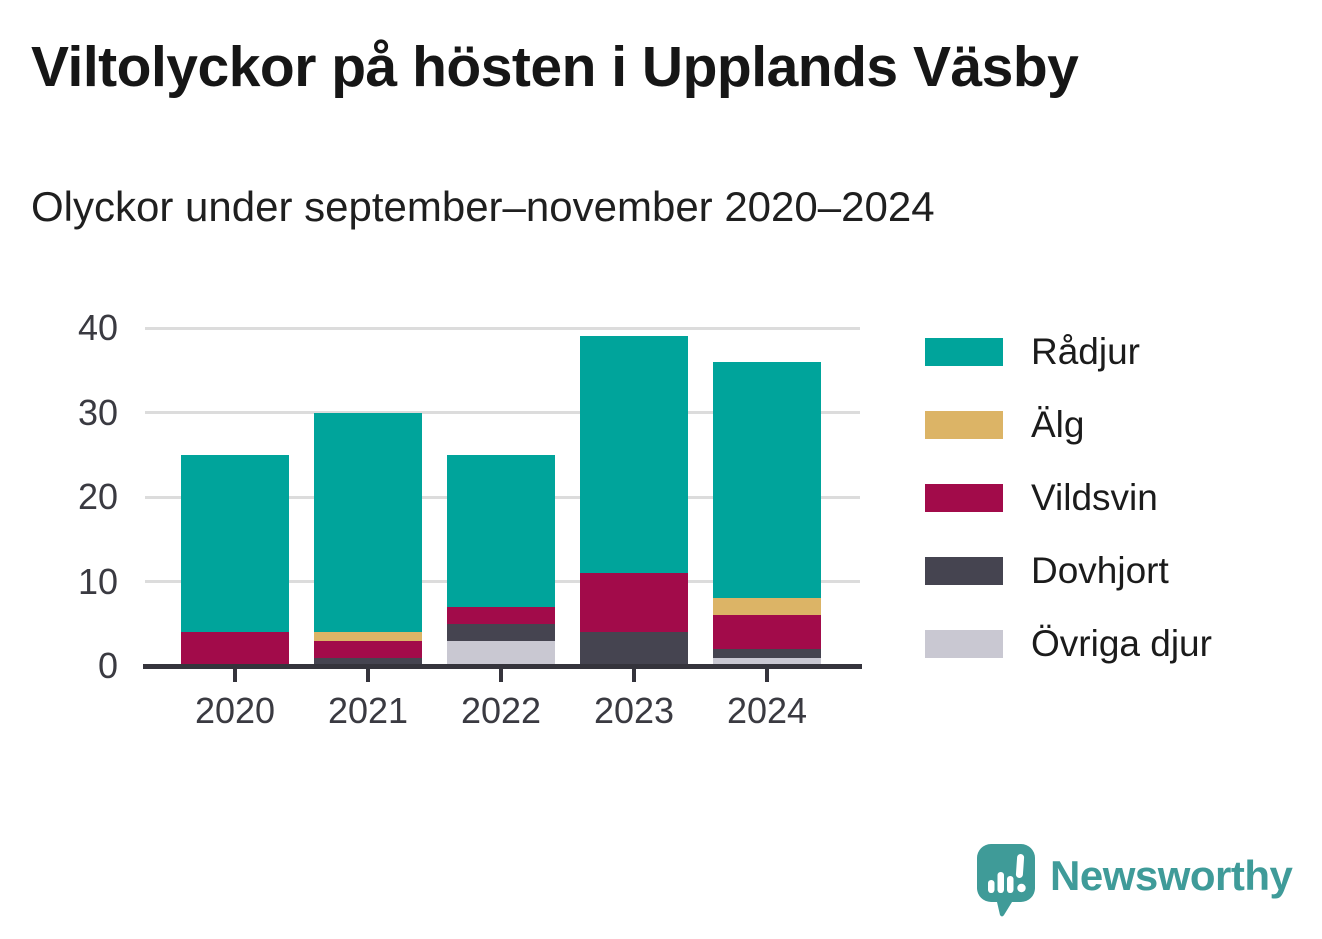  What do you see at coordinates (368, 649) in the screenshot?
I see `bar-segment-2021-Vildsvin` at bounding box center [368, 649].